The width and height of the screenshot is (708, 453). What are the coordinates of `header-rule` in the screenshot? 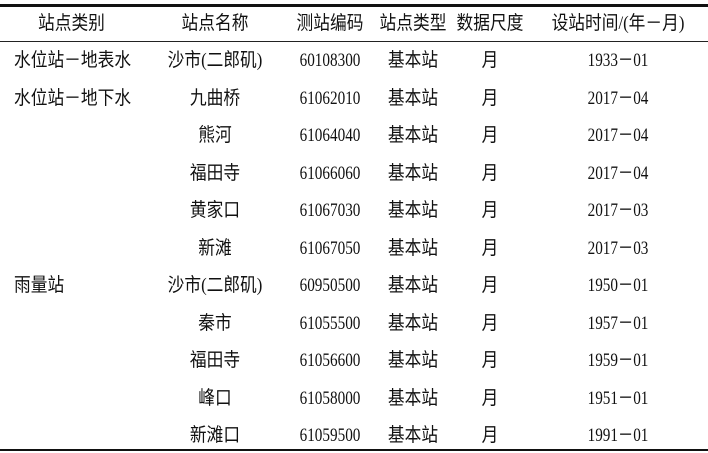 It's located at (354, 41).